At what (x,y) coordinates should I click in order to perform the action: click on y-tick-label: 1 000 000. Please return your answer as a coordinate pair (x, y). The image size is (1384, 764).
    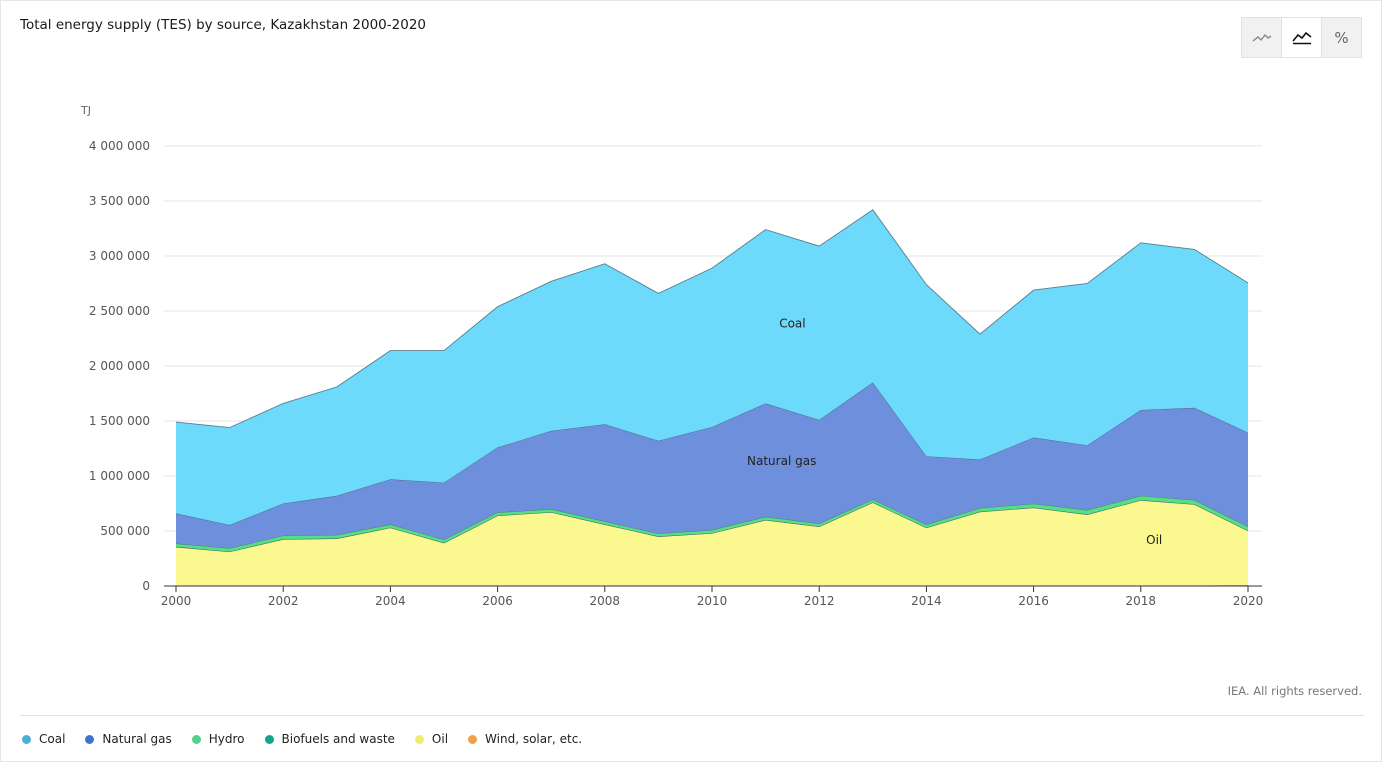
    Looking at the image, I should click on (119, 476).